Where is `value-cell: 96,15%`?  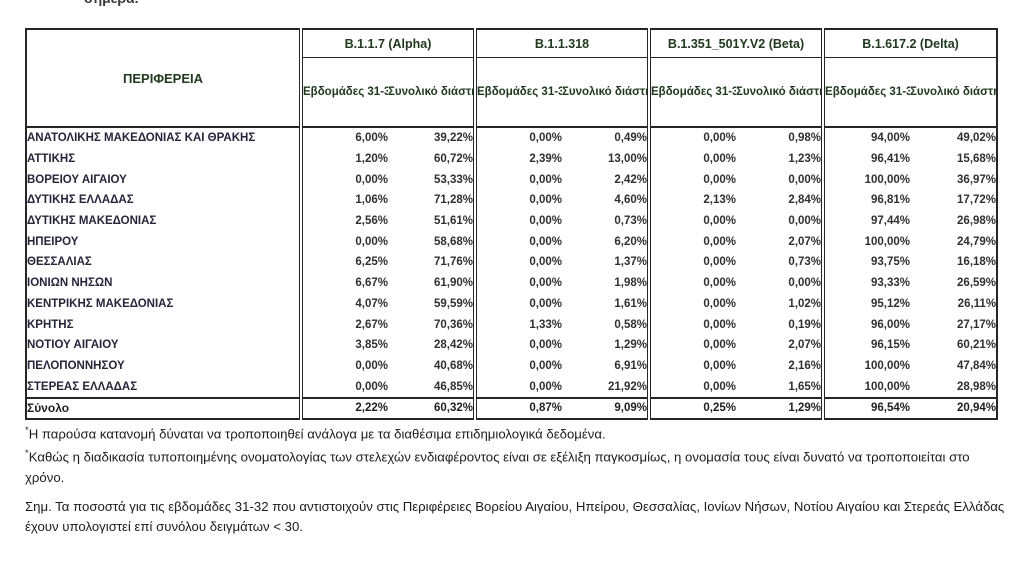
value-cell: 96,15% is located at coordinates (866, 345).